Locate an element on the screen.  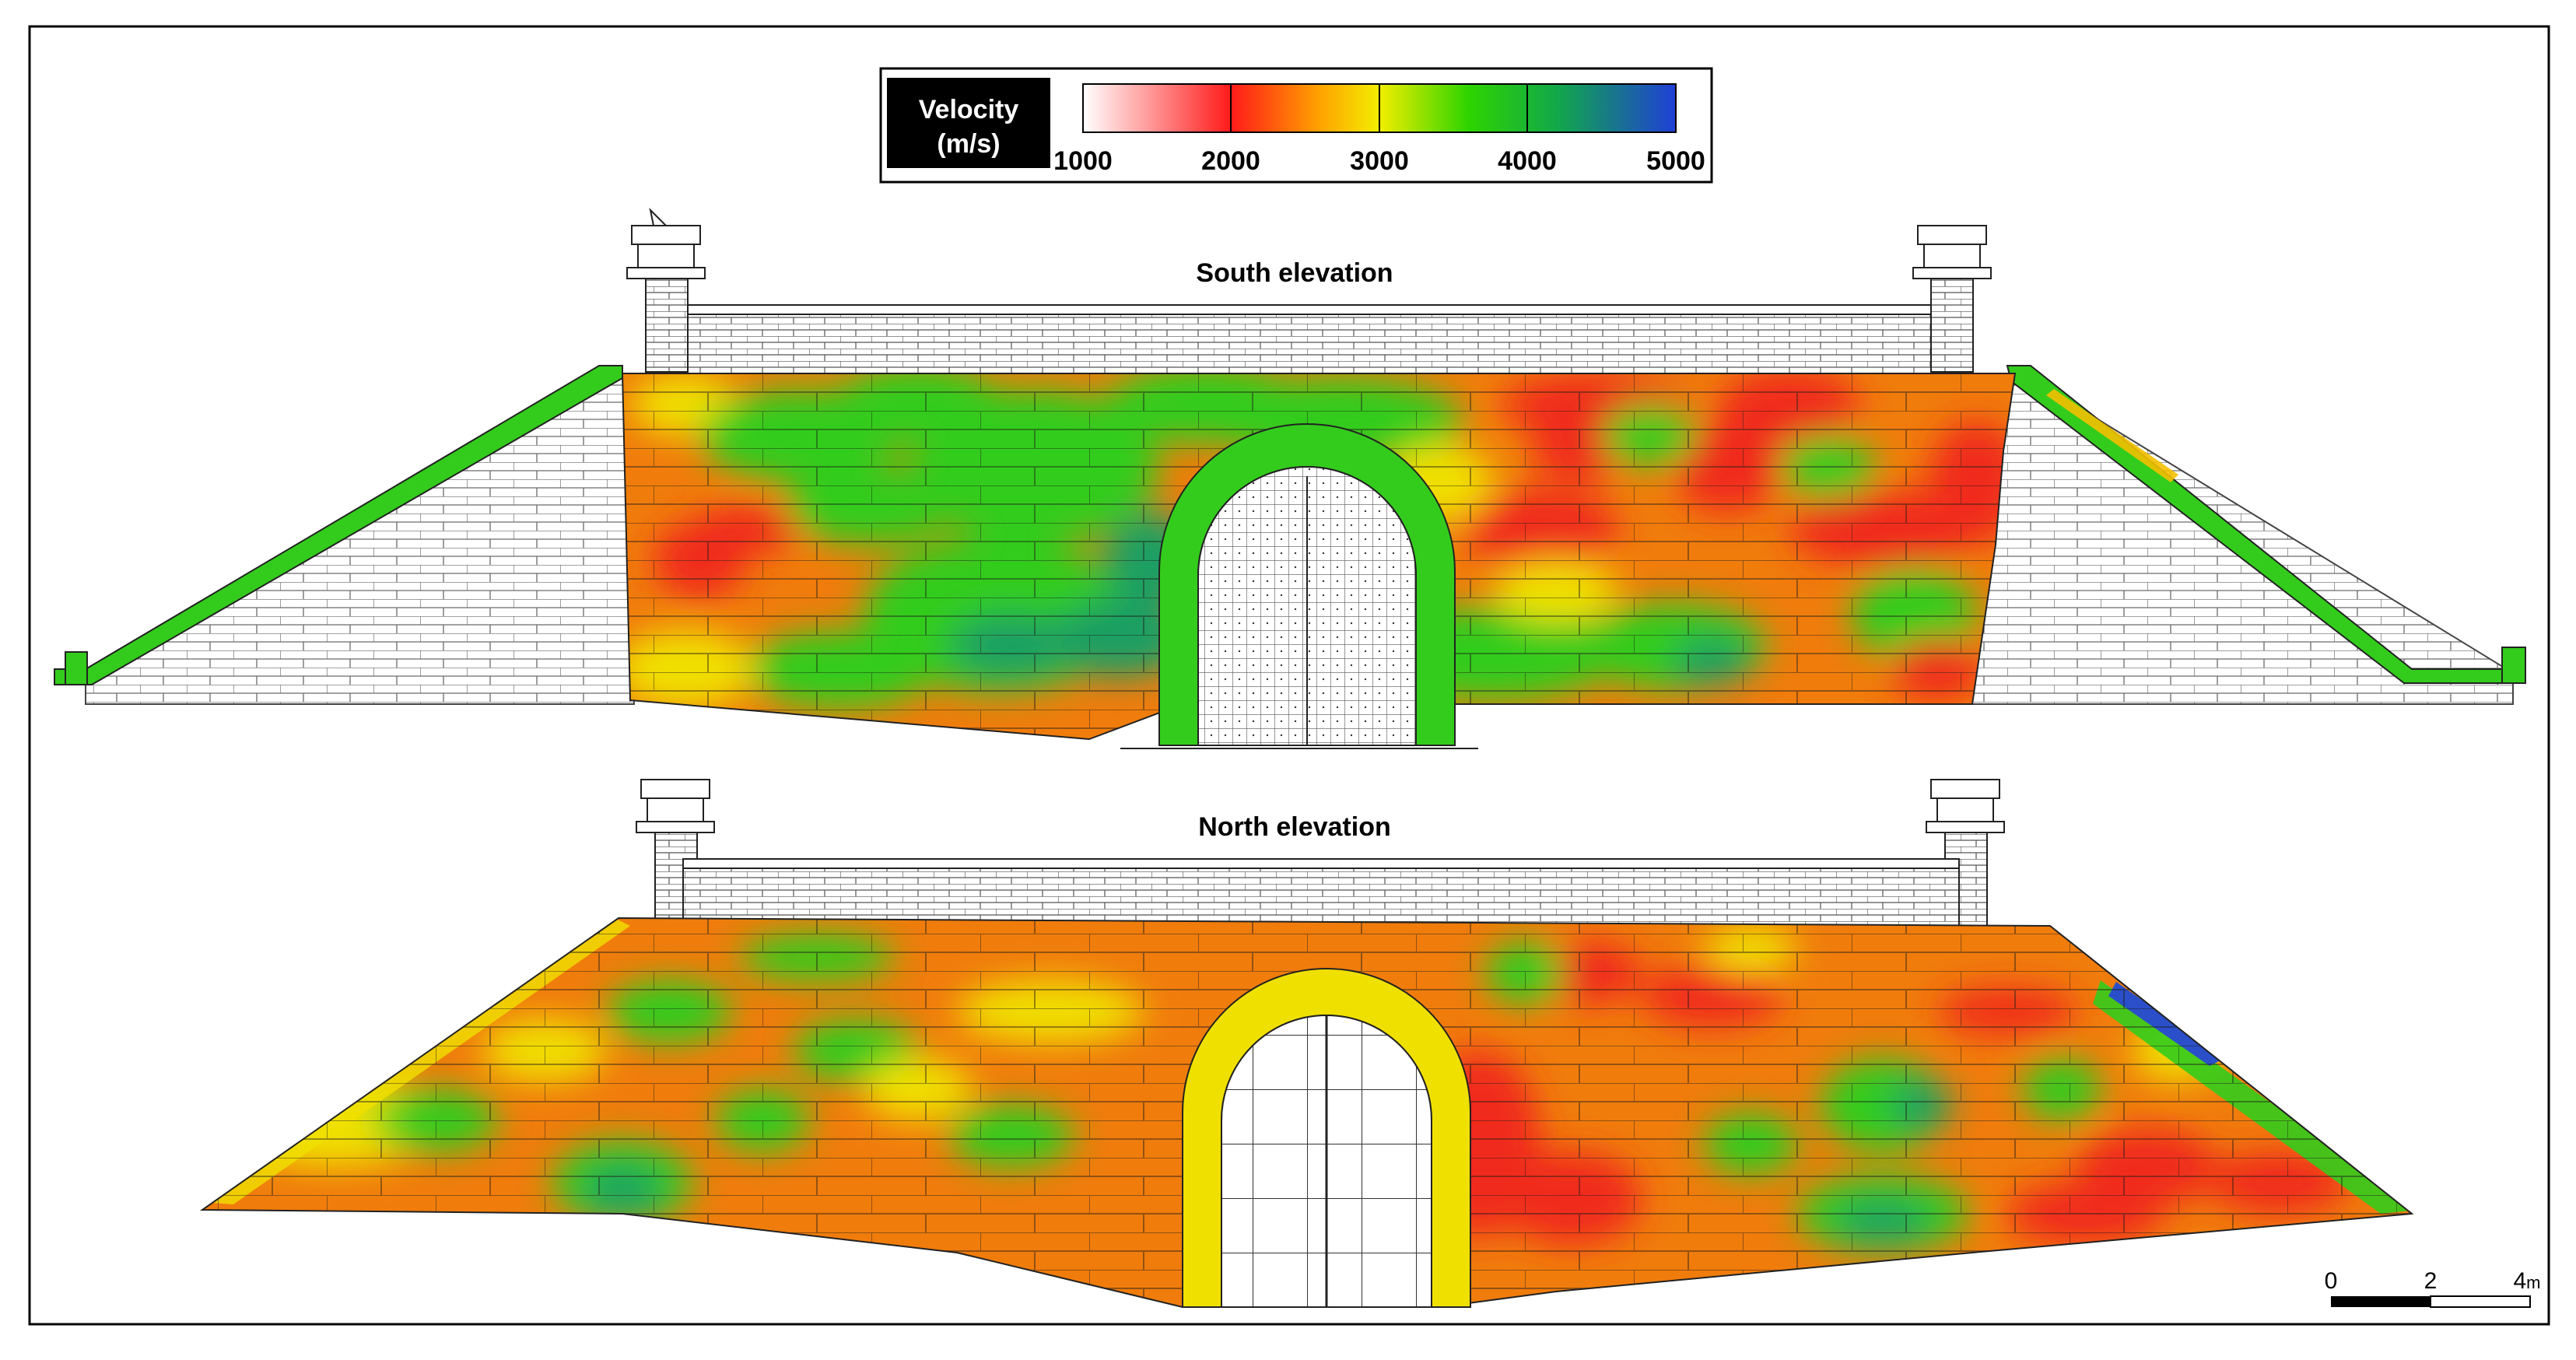
legend-label-box is located at coordinates (968, 123).